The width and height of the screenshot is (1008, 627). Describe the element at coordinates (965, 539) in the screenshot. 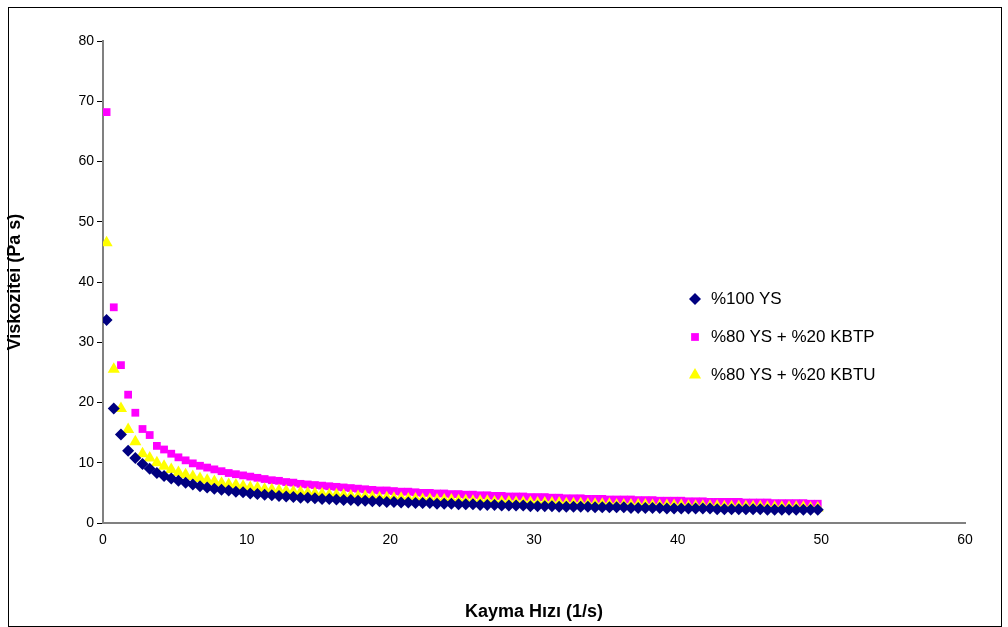

I see `x-tick-label: 60` at that location.